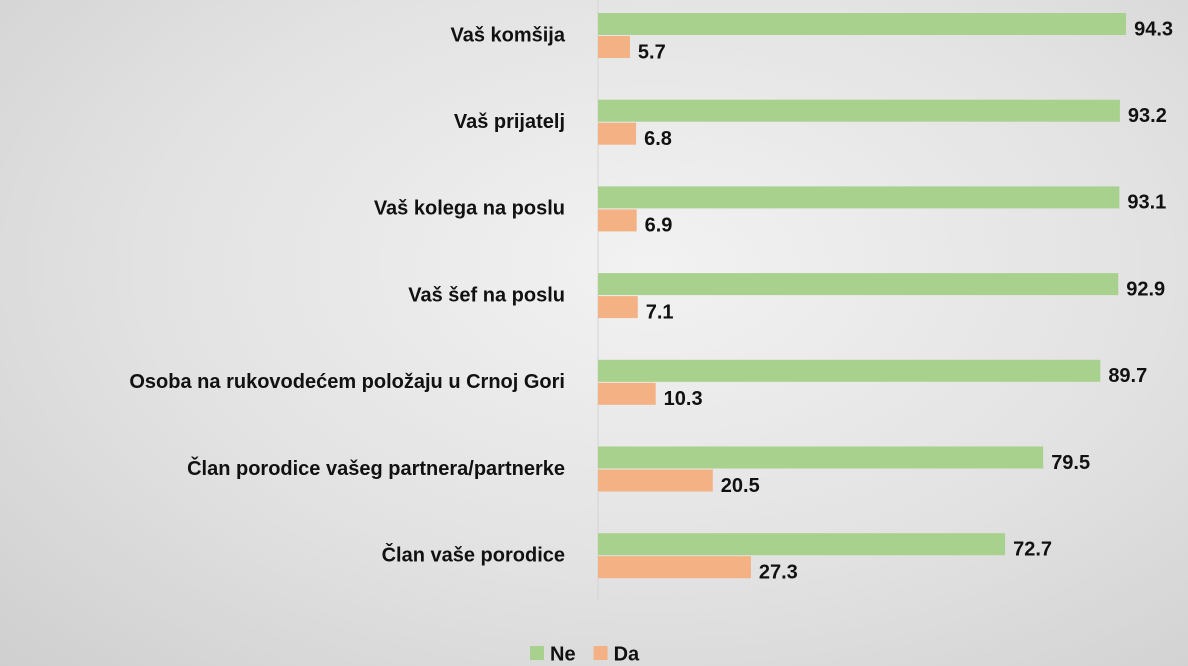 The width and height of the screenshot is (1188, 666). What do you see at coordinates (507, 35) in the screenshot?
I see `category-label: Vaš komšija` at bounding box center [507, 35].